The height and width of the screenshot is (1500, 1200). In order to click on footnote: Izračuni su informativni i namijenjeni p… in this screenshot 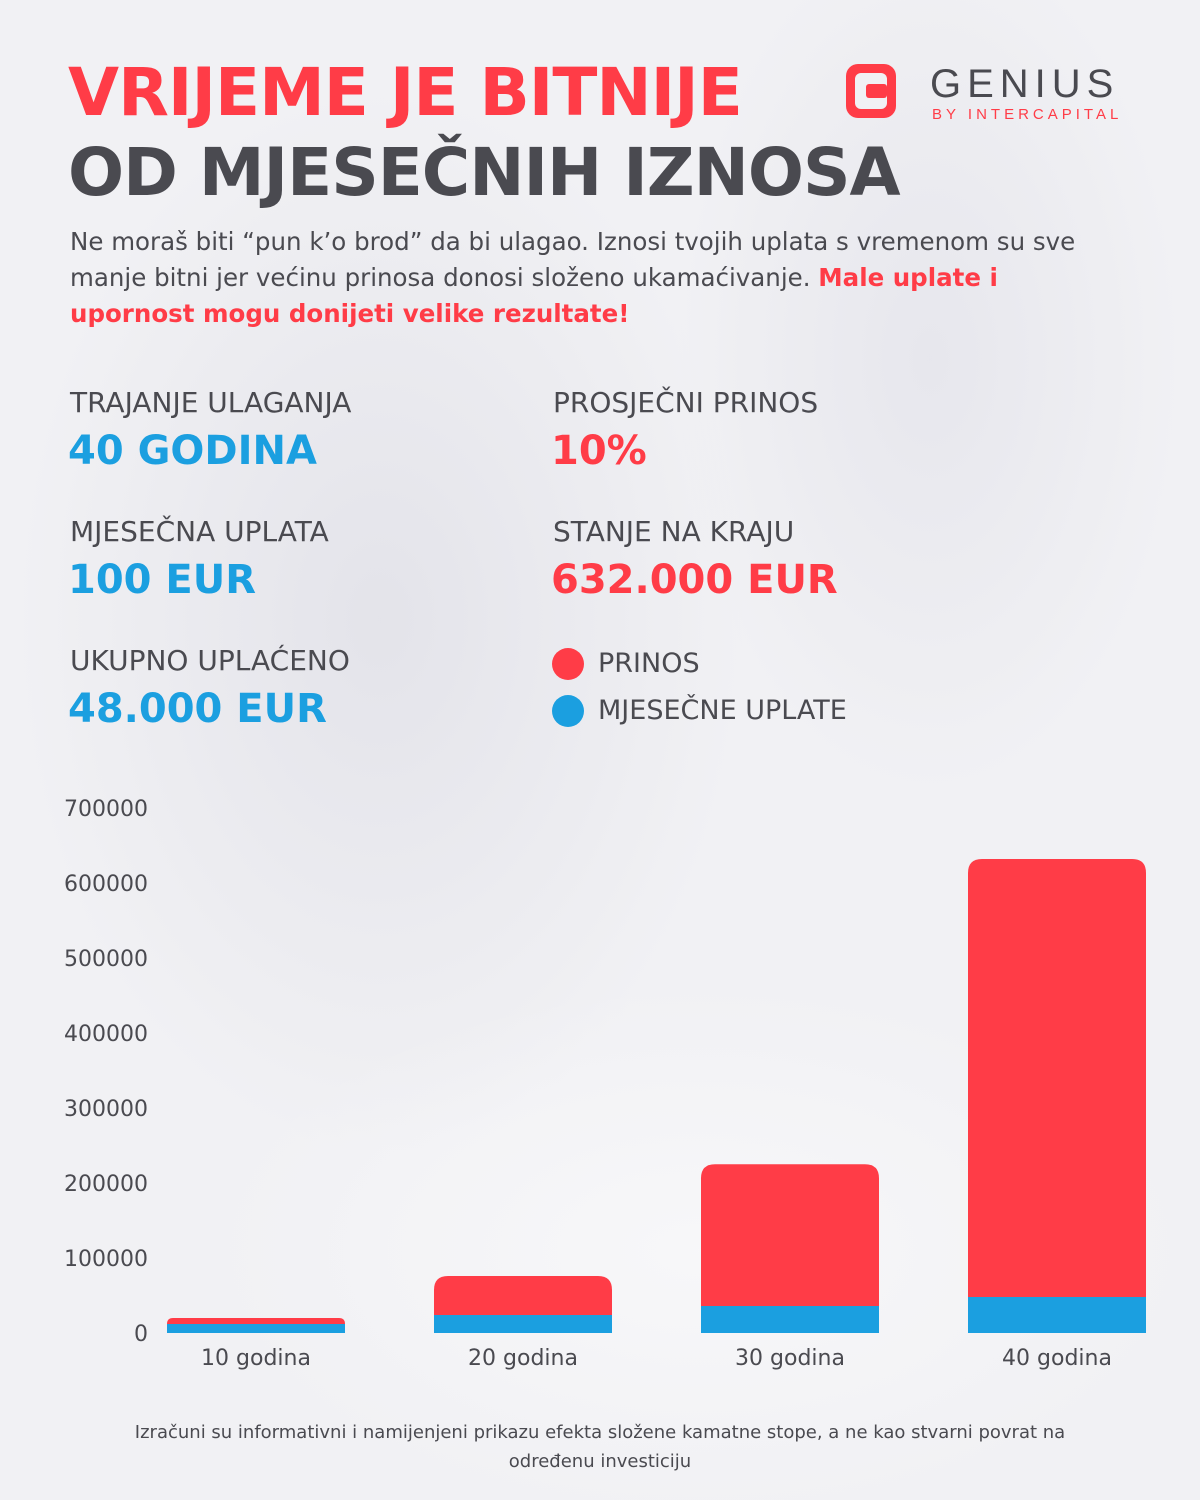, I will do `click(600, 1447)`.